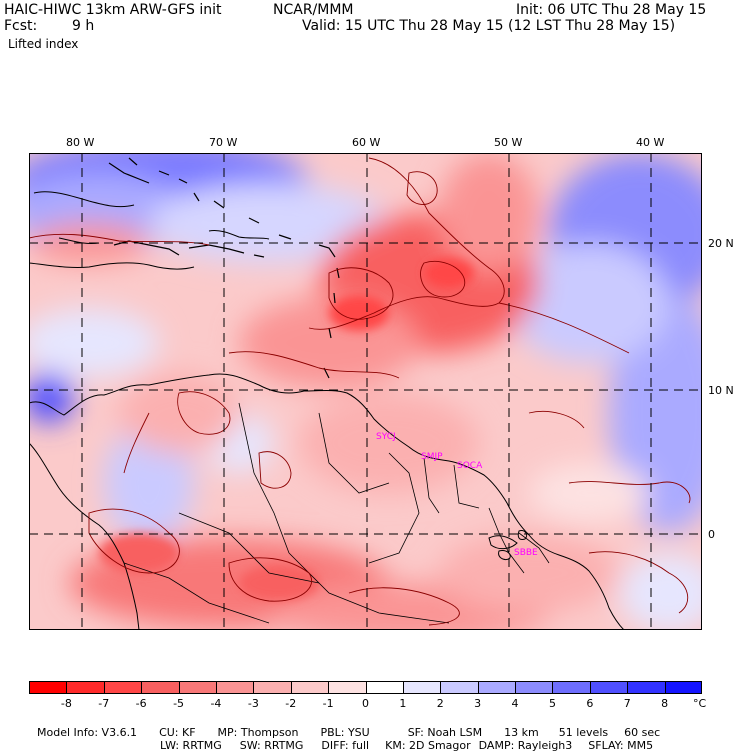 This screenshot has width=740, height=752. Describe the element at coordinates (253, 703) in the screenshot. I see `colorbar-tick-label: -3` at that location.